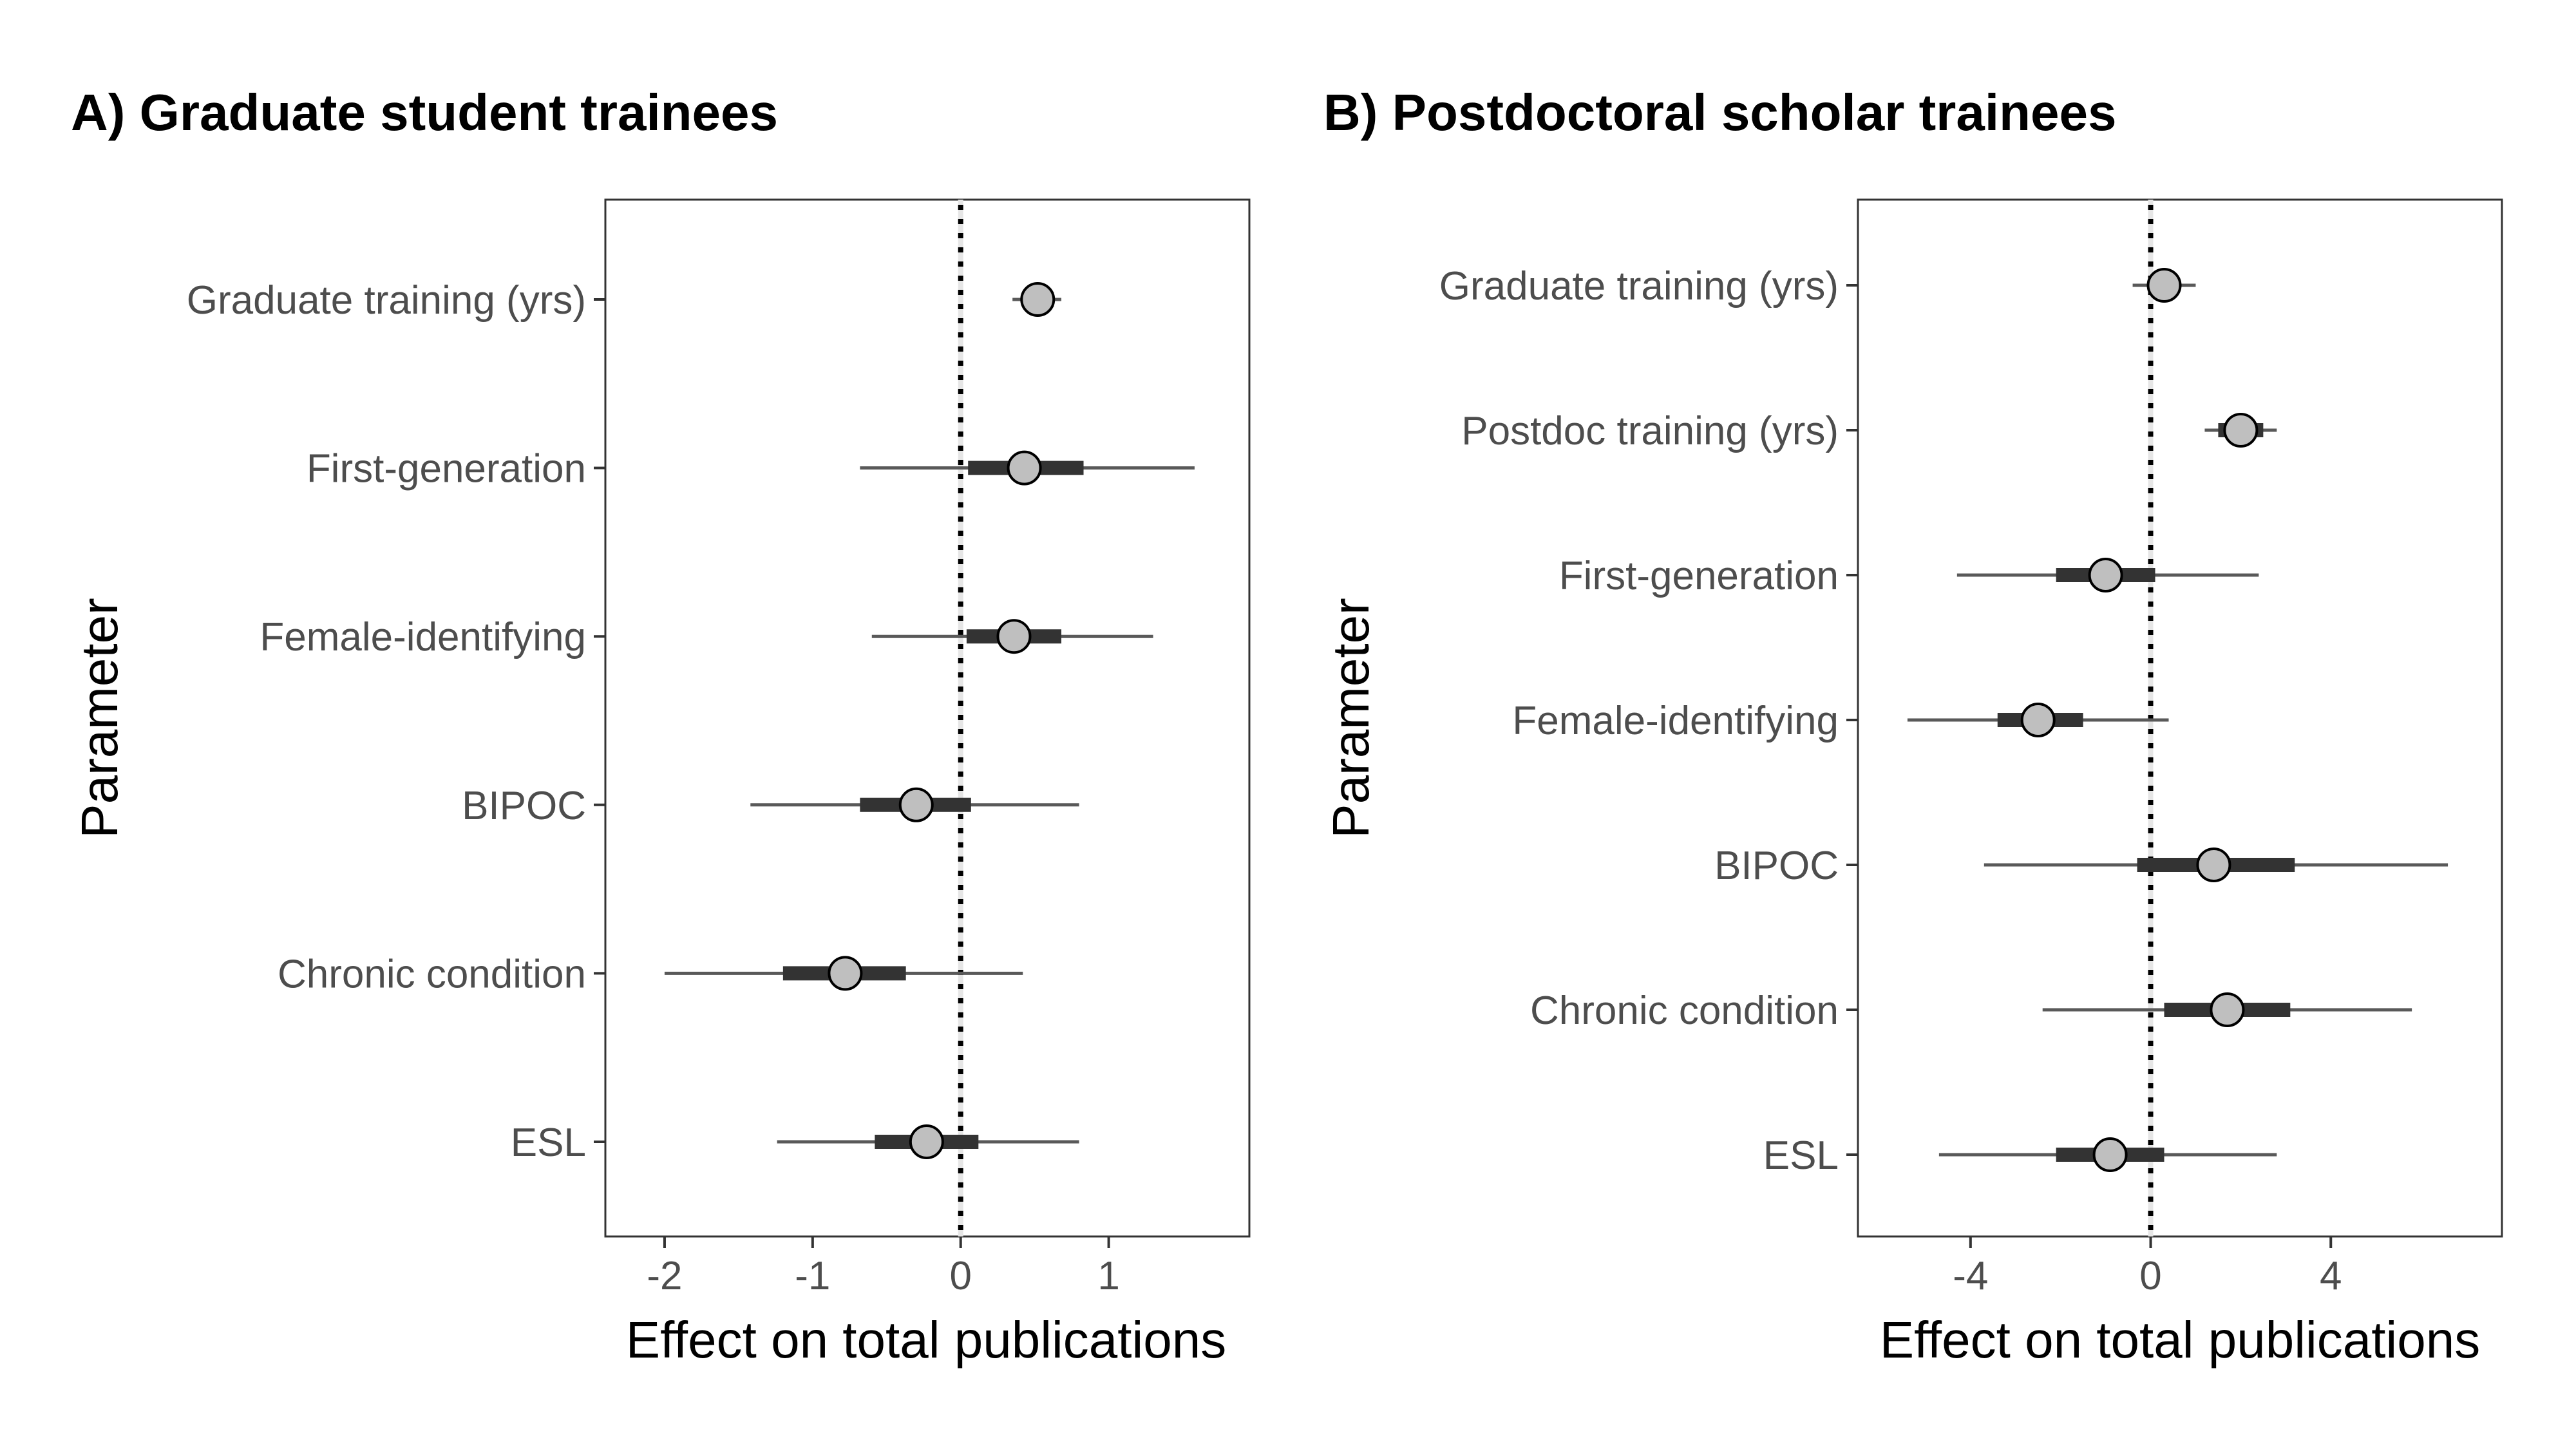 The image size is (2576, 1449). I want to click on panel-a-title: A) Graduate student trainees, so click(425, 112).